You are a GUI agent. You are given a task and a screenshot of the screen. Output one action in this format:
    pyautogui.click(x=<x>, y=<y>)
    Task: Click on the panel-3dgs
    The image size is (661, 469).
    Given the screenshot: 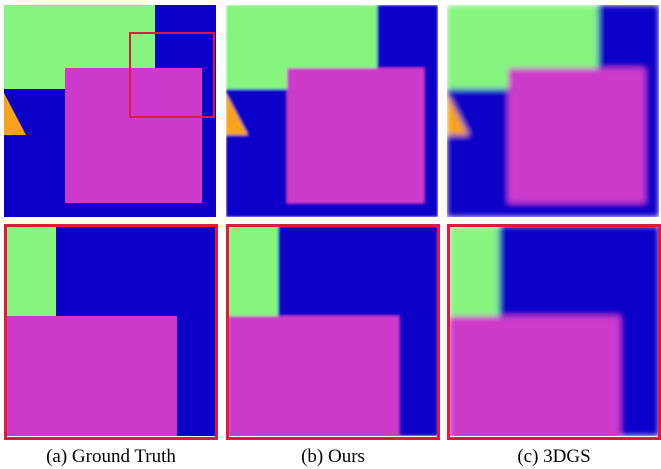 What is the action you would take?
    pyautogui.click(x=553, y=111)
    